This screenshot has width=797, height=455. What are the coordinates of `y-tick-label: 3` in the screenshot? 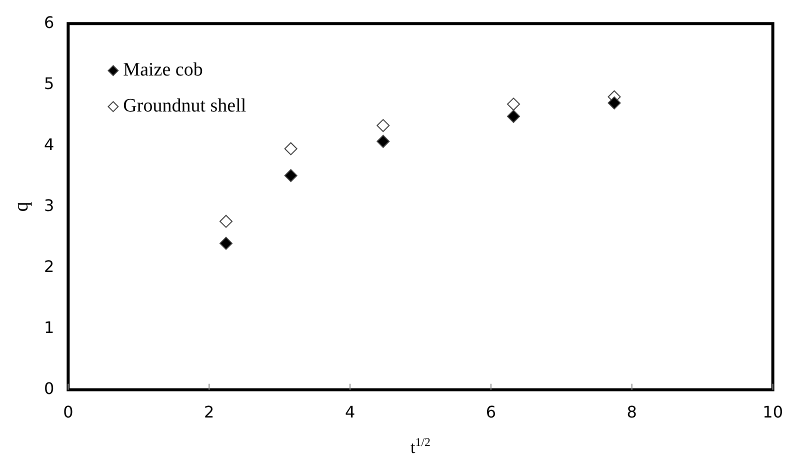 It's located at (49, 205).